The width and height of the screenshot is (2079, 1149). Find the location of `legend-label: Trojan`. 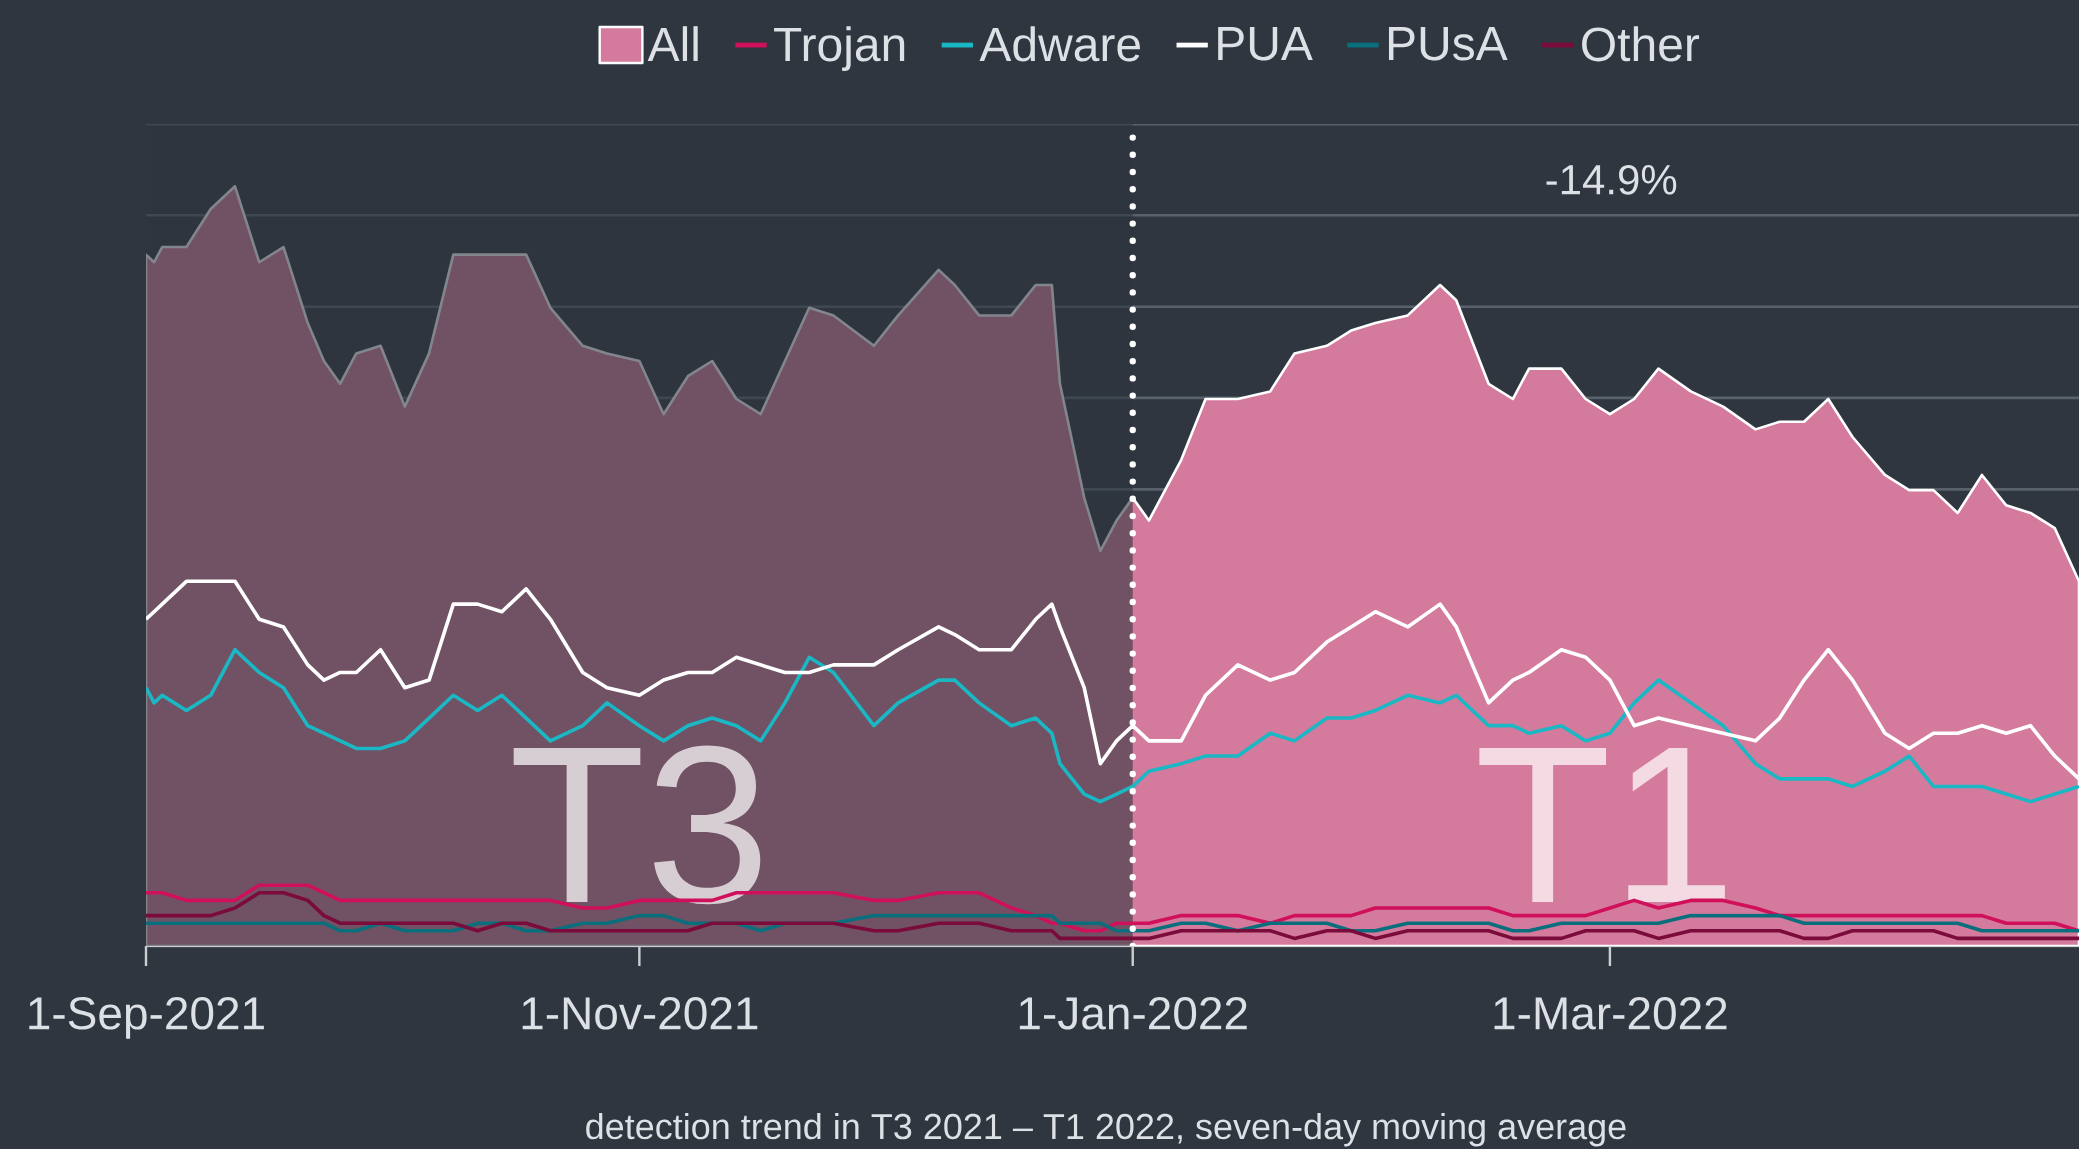

legend-label: Trojan is located at coordinates (839, 48).